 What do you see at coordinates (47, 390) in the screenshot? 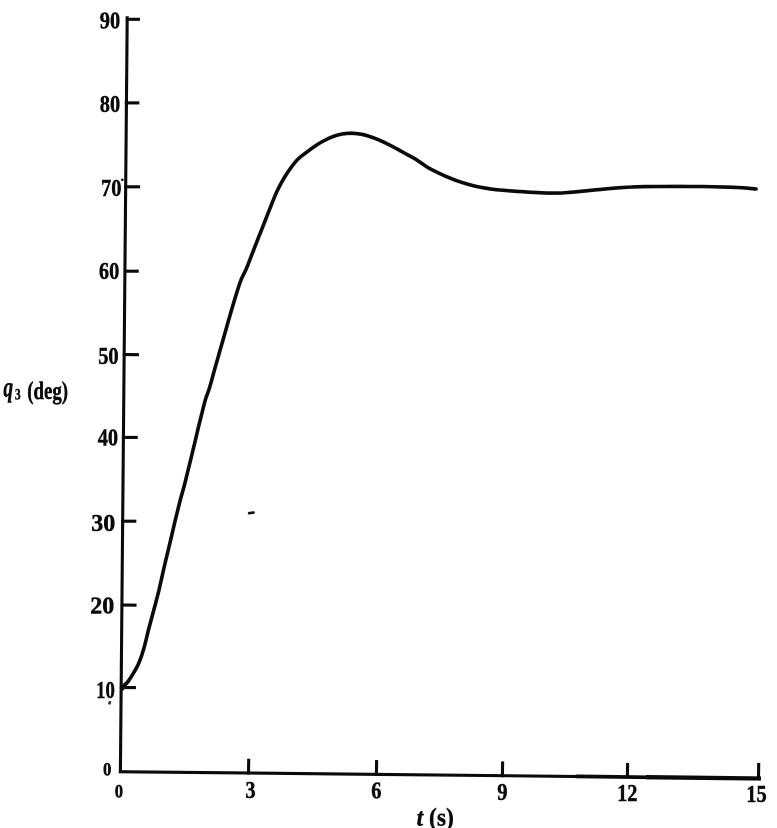
I see `svg-text: (deg)` at bounding box center [47, 390].